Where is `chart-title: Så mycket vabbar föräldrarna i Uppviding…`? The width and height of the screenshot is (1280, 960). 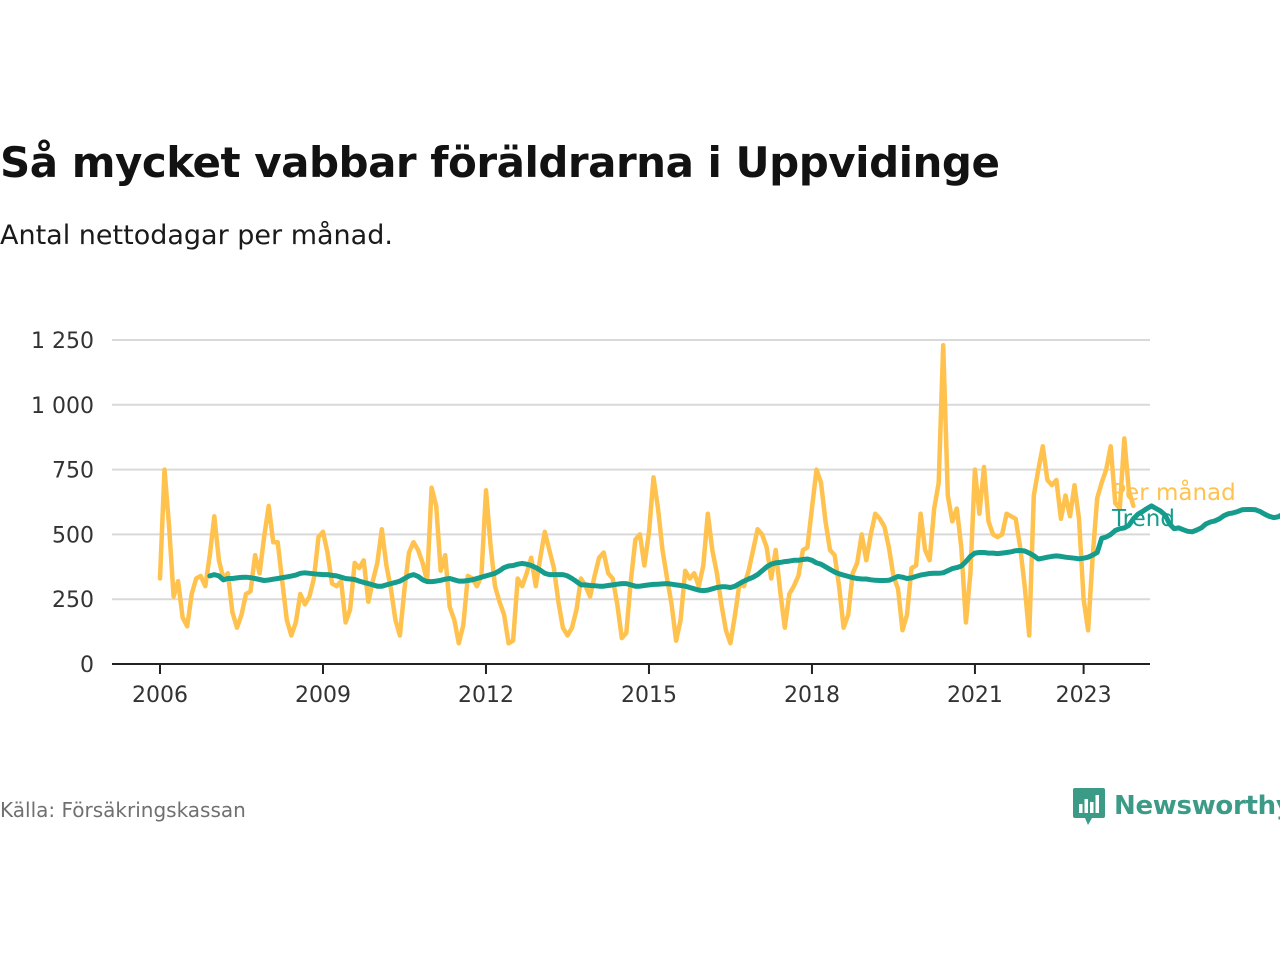 chart-title: Så mycket vabbar föräldrarna i Uppviding… is located at coordinates (500, 162).